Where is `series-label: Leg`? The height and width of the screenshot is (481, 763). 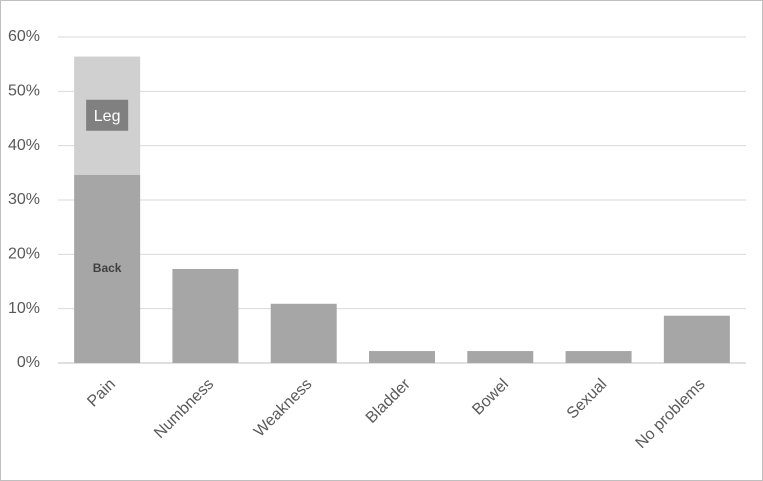
series-label: Leg is located at coordinates (107, 116).